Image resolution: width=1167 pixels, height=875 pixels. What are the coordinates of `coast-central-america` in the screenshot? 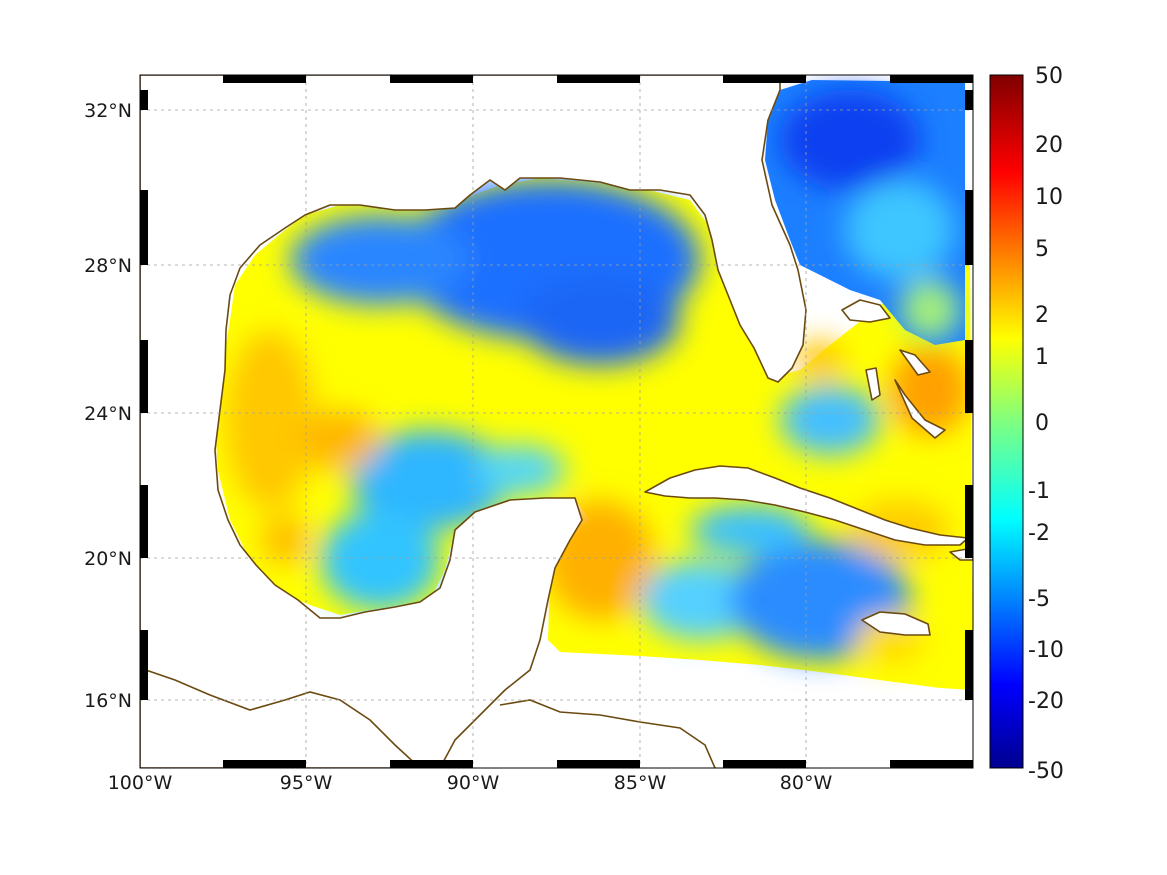 It's located at (428, 717).